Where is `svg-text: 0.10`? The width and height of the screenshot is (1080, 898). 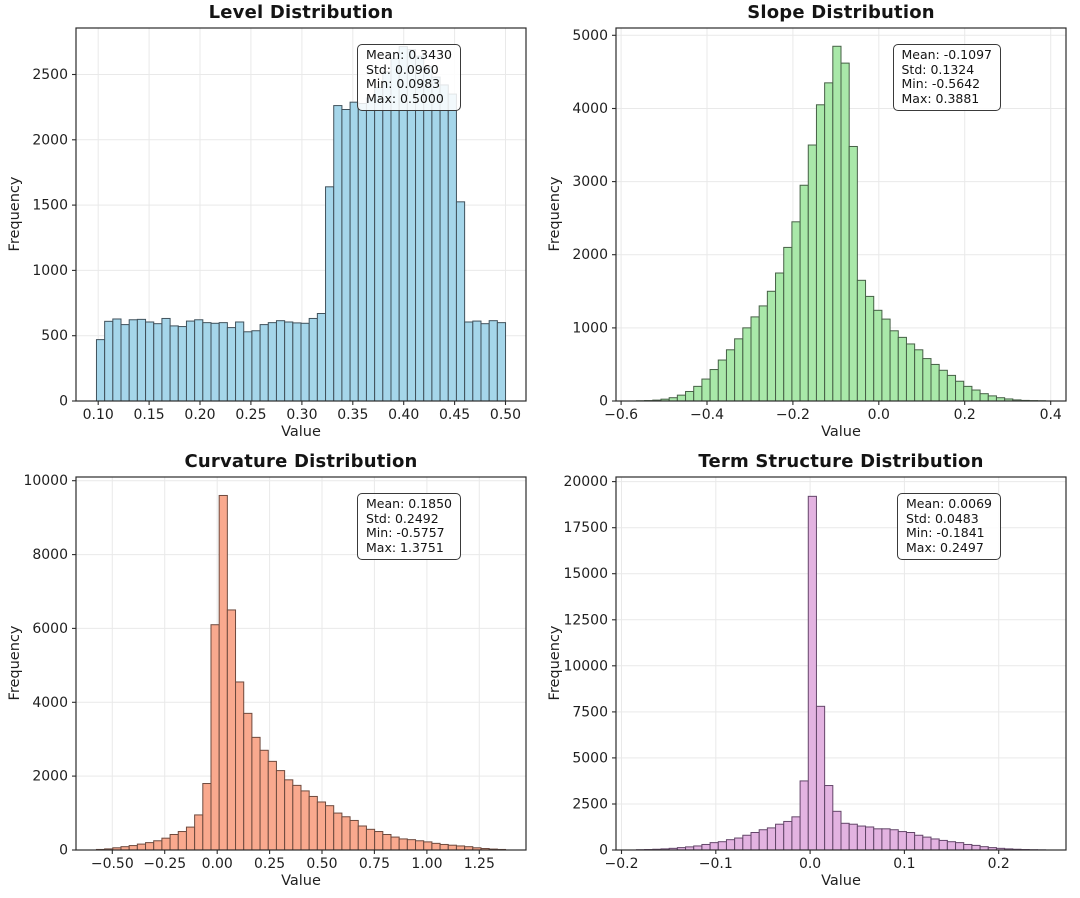
svg-text: 0.10 is located at coordinates (98, 415).